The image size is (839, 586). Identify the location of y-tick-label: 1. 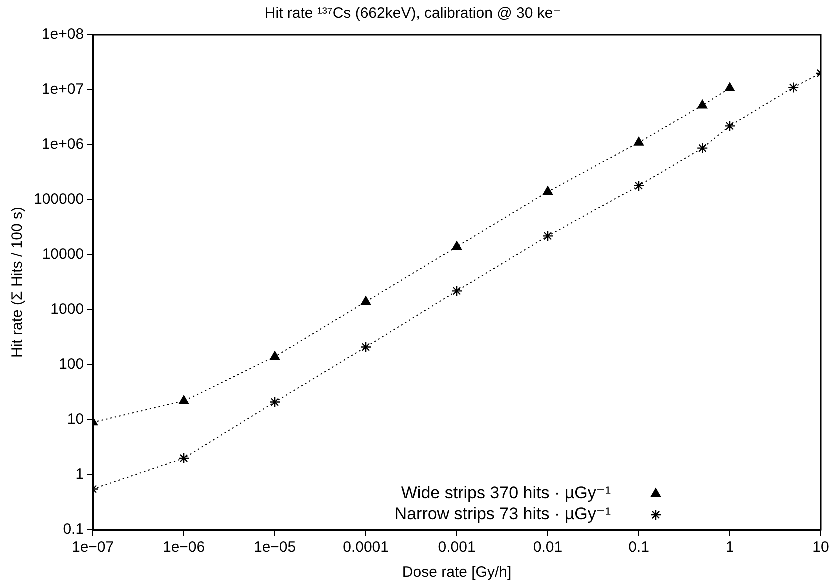
(80, 475).